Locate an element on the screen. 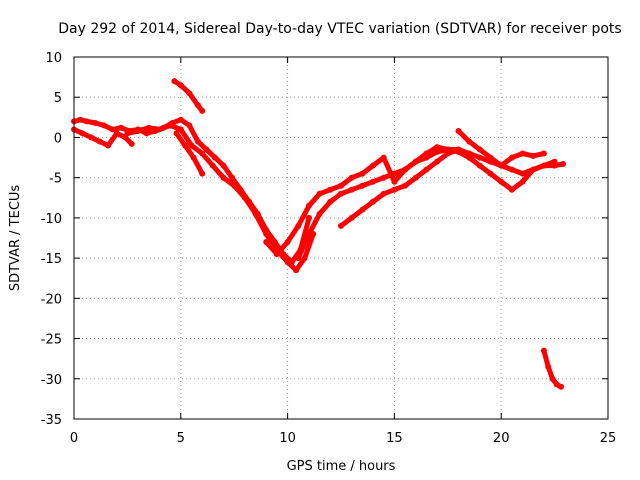 Image resolution: width=640 pixels, height=480 pixels. x-tick-label: 25 is located at coordinates (608, 438).